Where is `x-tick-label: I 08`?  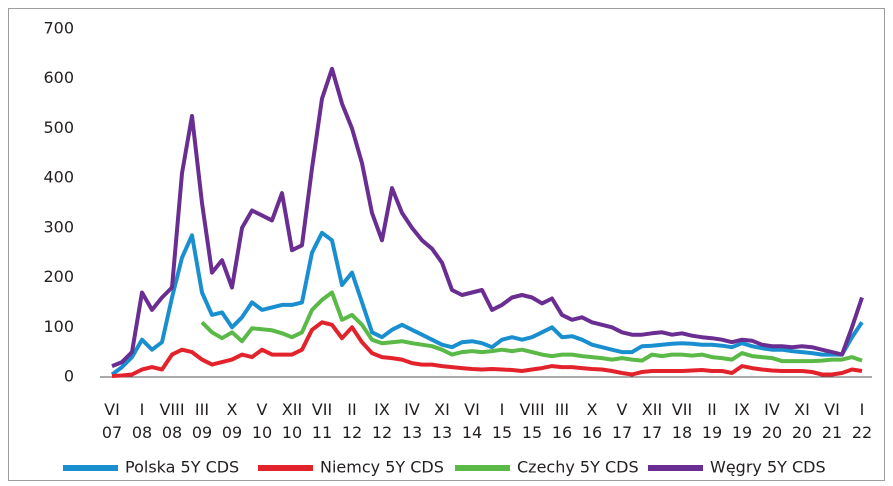 x-tick-label: I 08 is located at coordinates (142, 421).